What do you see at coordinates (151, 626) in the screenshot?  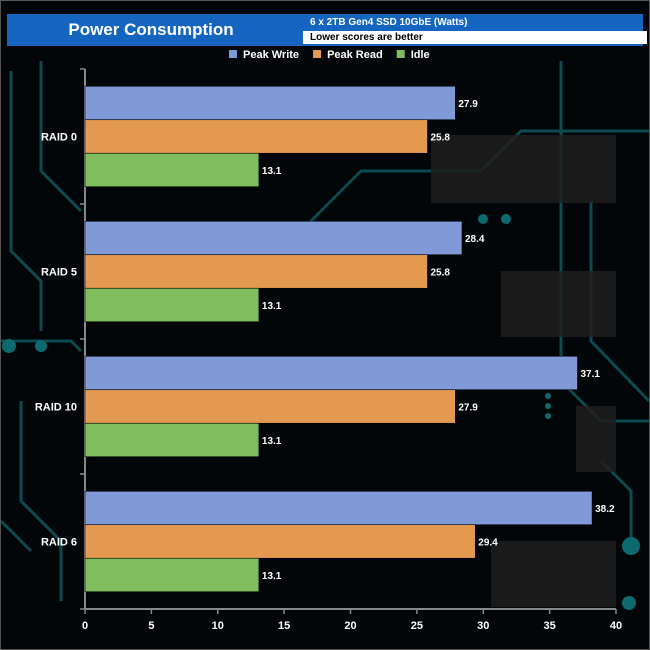 I see `x-tick-label: 5` at bounding box center [151, 626].